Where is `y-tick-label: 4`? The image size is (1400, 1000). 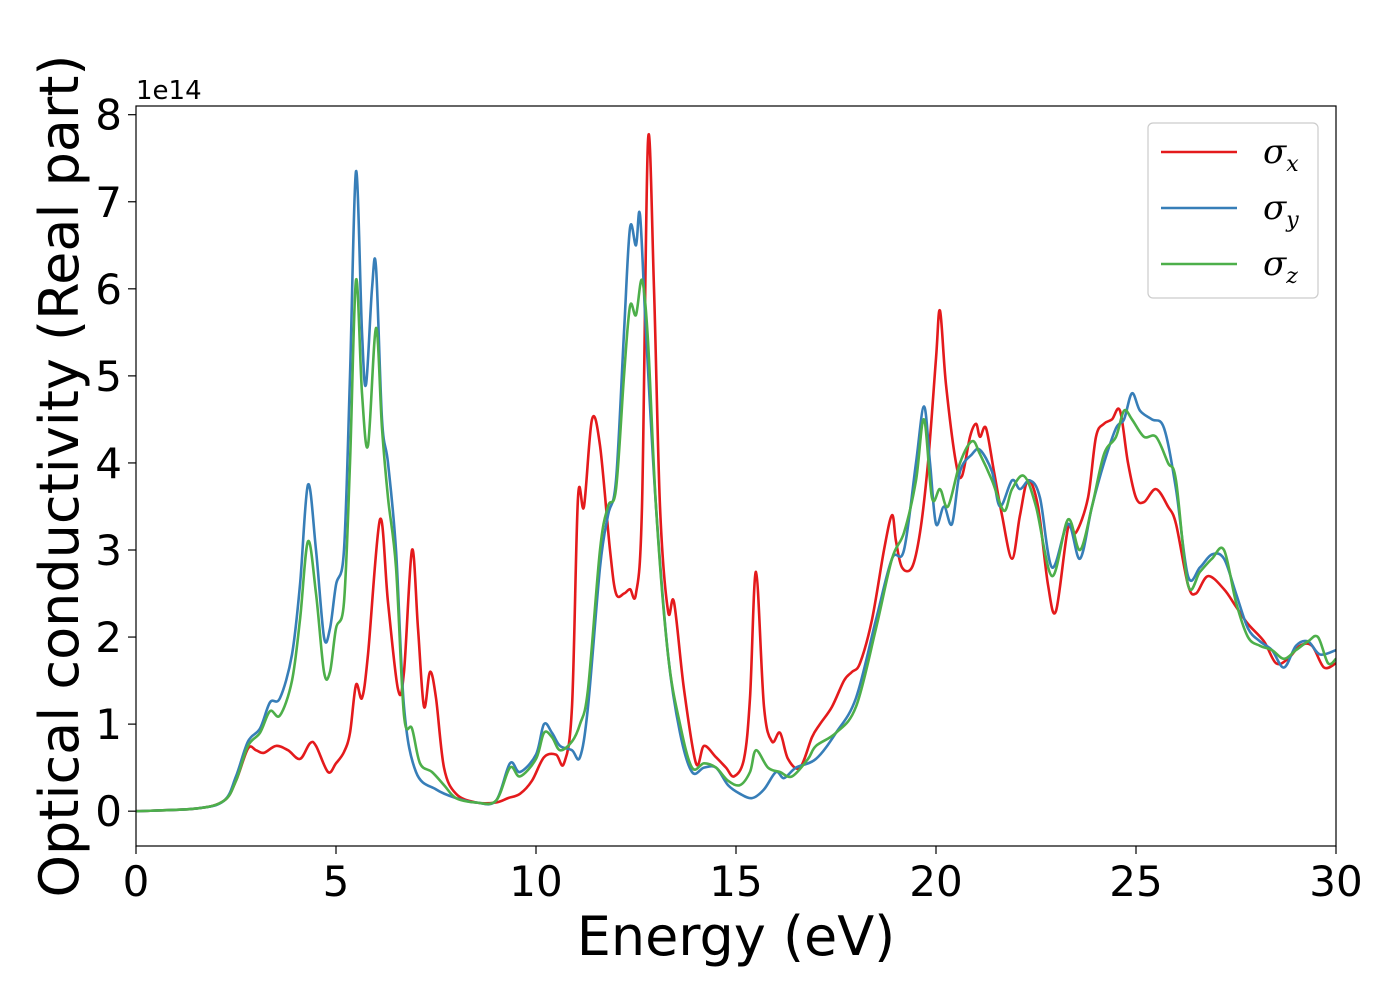
y-tick-label: 4 is located at coordinates (108, 463).